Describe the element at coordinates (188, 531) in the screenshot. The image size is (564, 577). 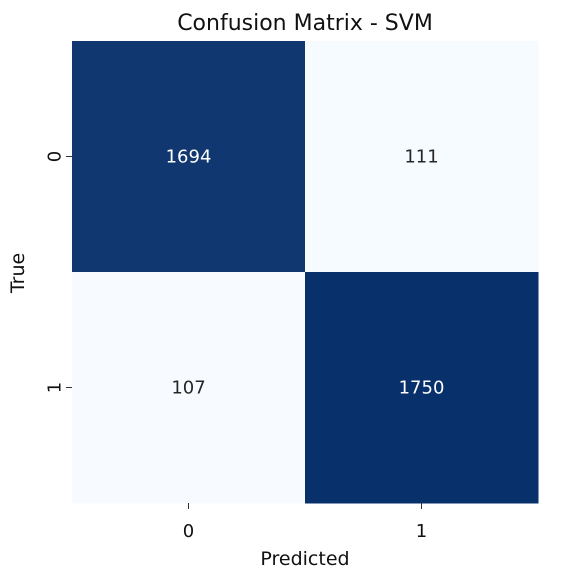
I see `x-tick-label-0: 0` at that location.